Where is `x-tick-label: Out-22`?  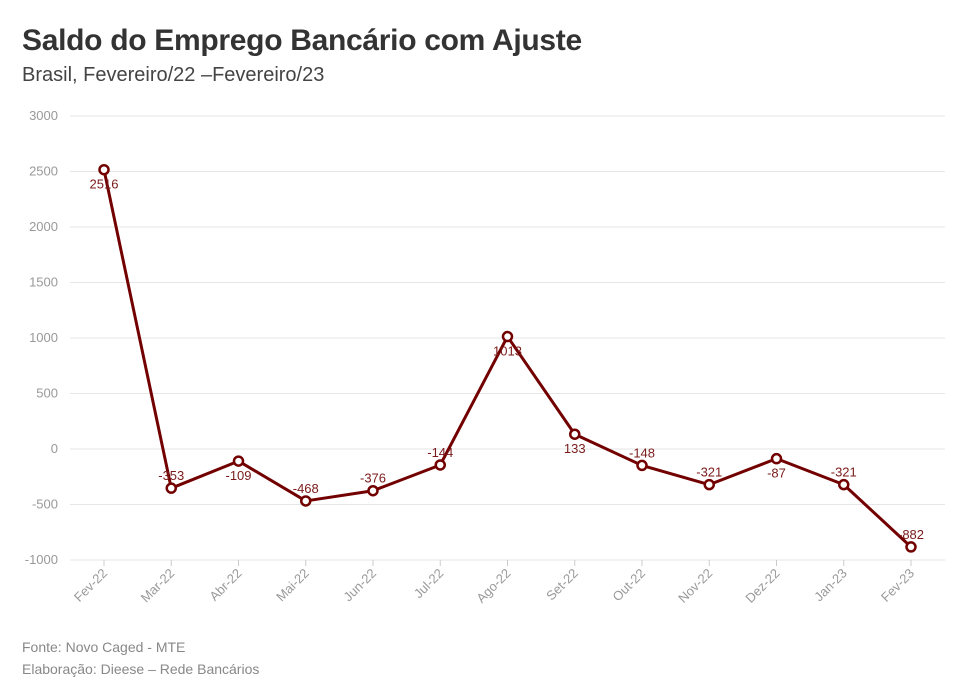
x-tick-label: Out-22 is located at coordinates (628, 585).